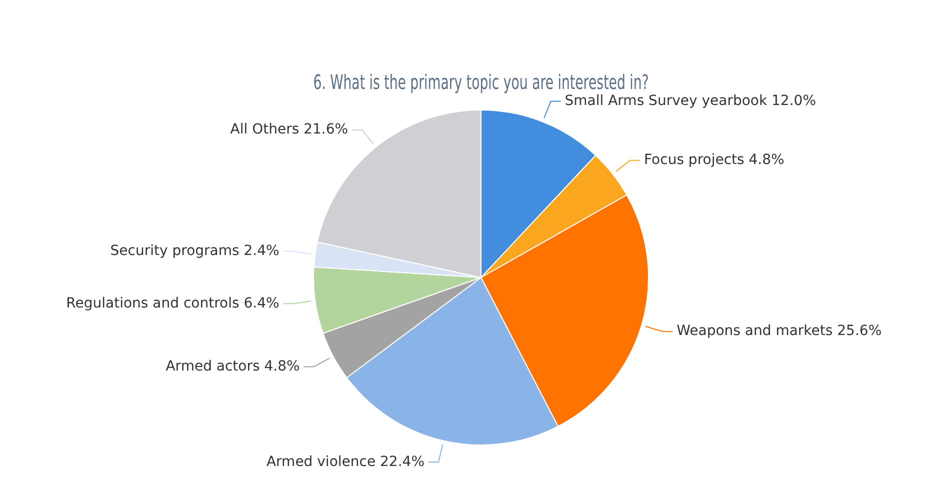  What do you see at coordinates (173, 303) in the screenshot?
I see `slice-label: Regulations and controls 6.4%` at bounding box center [173, 303].